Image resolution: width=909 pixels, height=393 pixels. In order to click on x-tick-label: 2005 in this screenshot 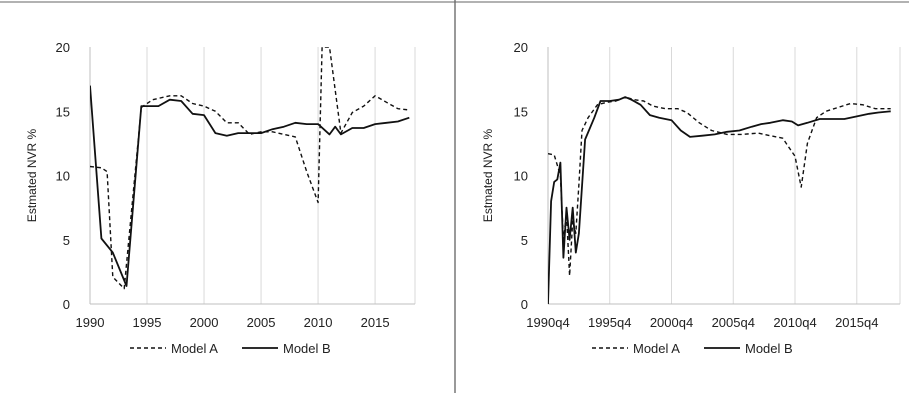, I will do `click(261, 322)`.